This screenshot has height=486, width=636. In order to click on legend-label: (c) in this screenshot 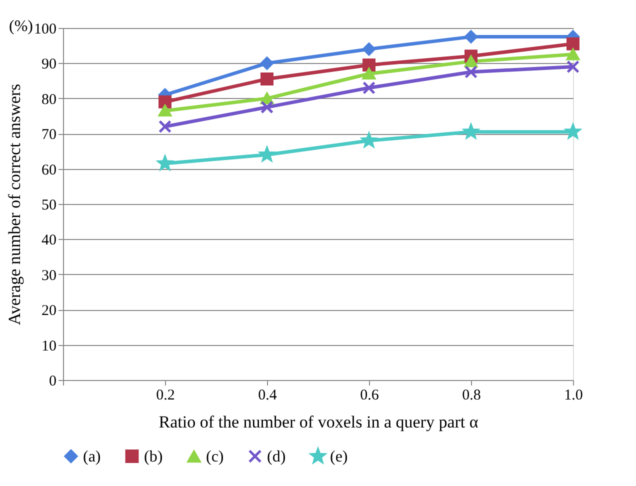, I will do `click(215, 457)`.